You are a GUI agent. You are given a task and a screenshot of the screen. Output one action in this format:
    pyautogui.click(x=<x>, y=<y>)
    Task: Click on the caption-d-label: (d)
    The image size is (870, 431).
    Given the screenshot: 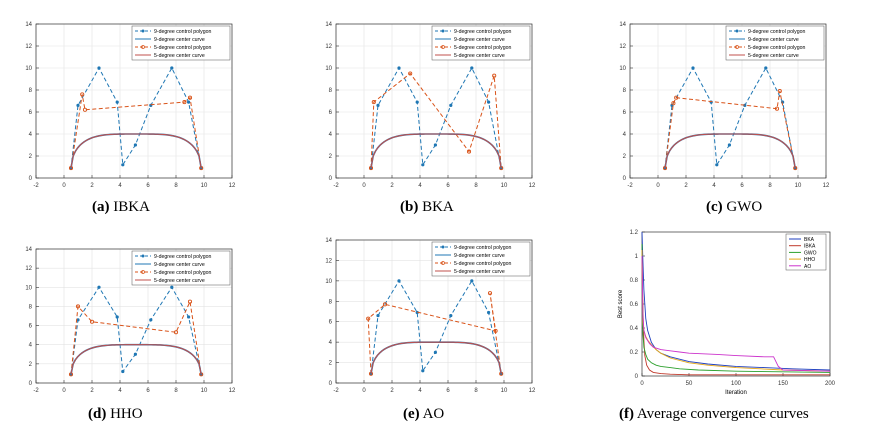 What is the action you would take?
    pyautogui.click(x=97, y=414)
    